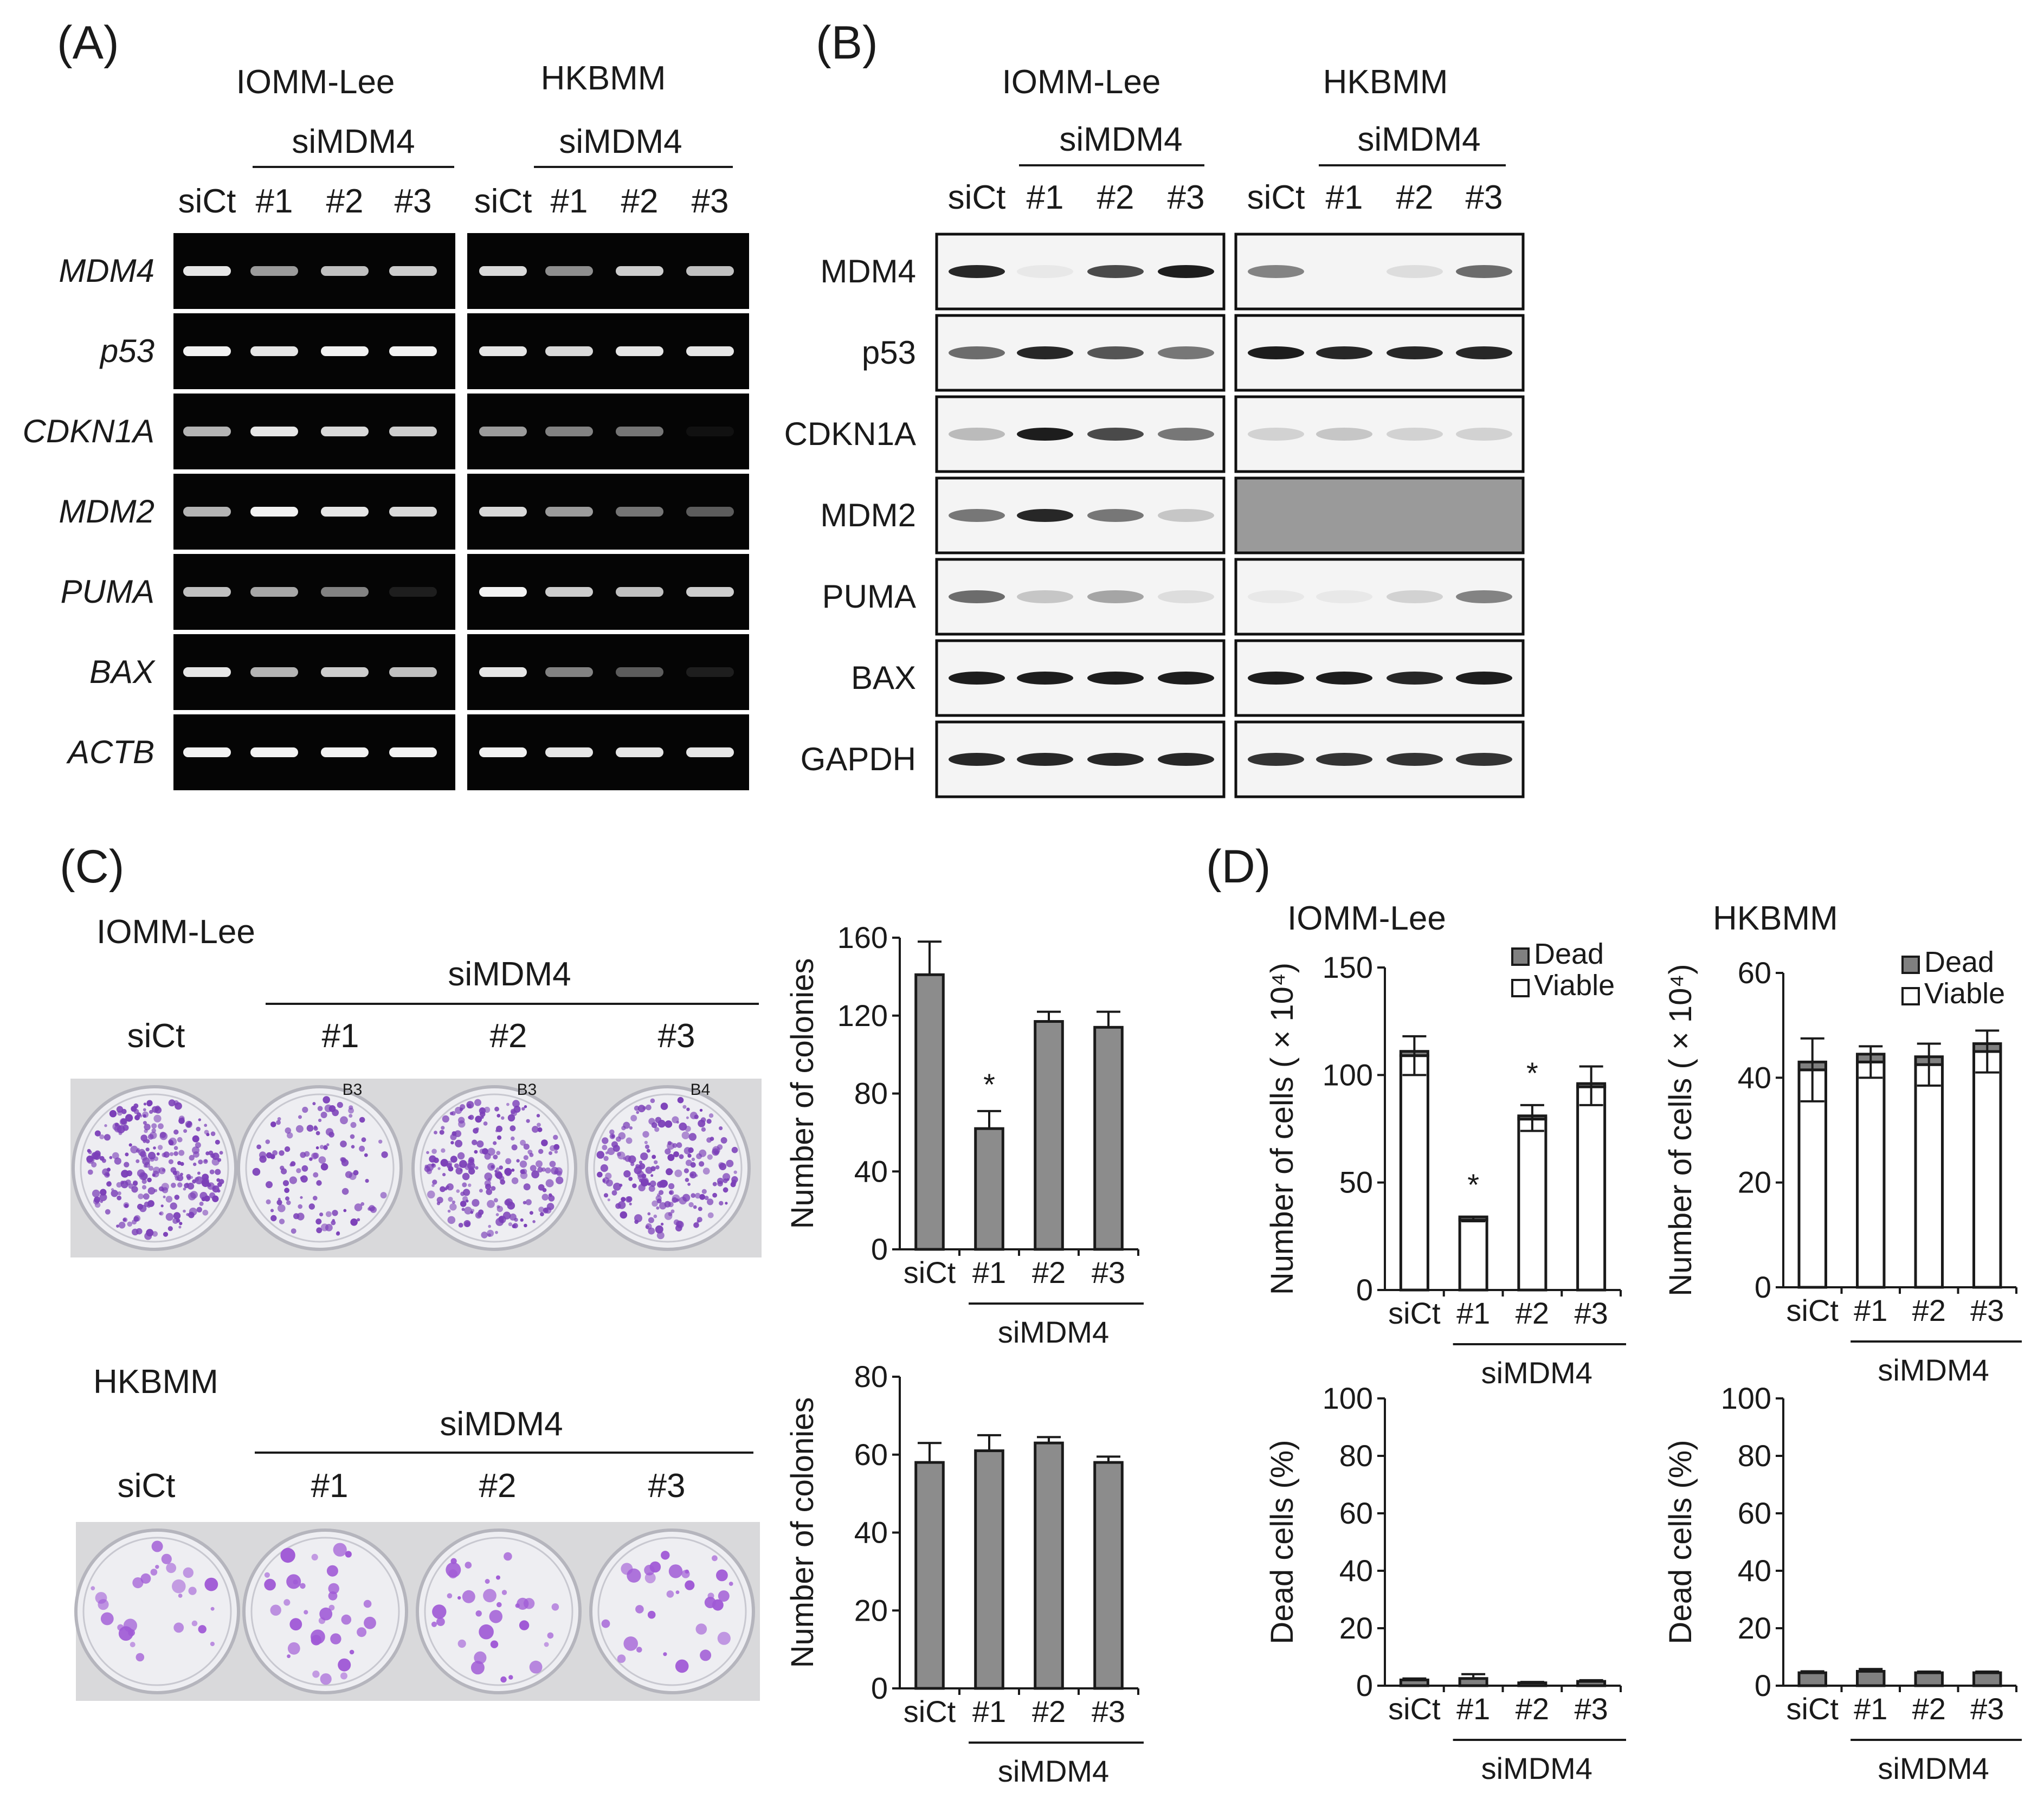  Describe the element at coordinates (1987, 1310) in the screenshot. I see `x-tick-label: #3` at that location.